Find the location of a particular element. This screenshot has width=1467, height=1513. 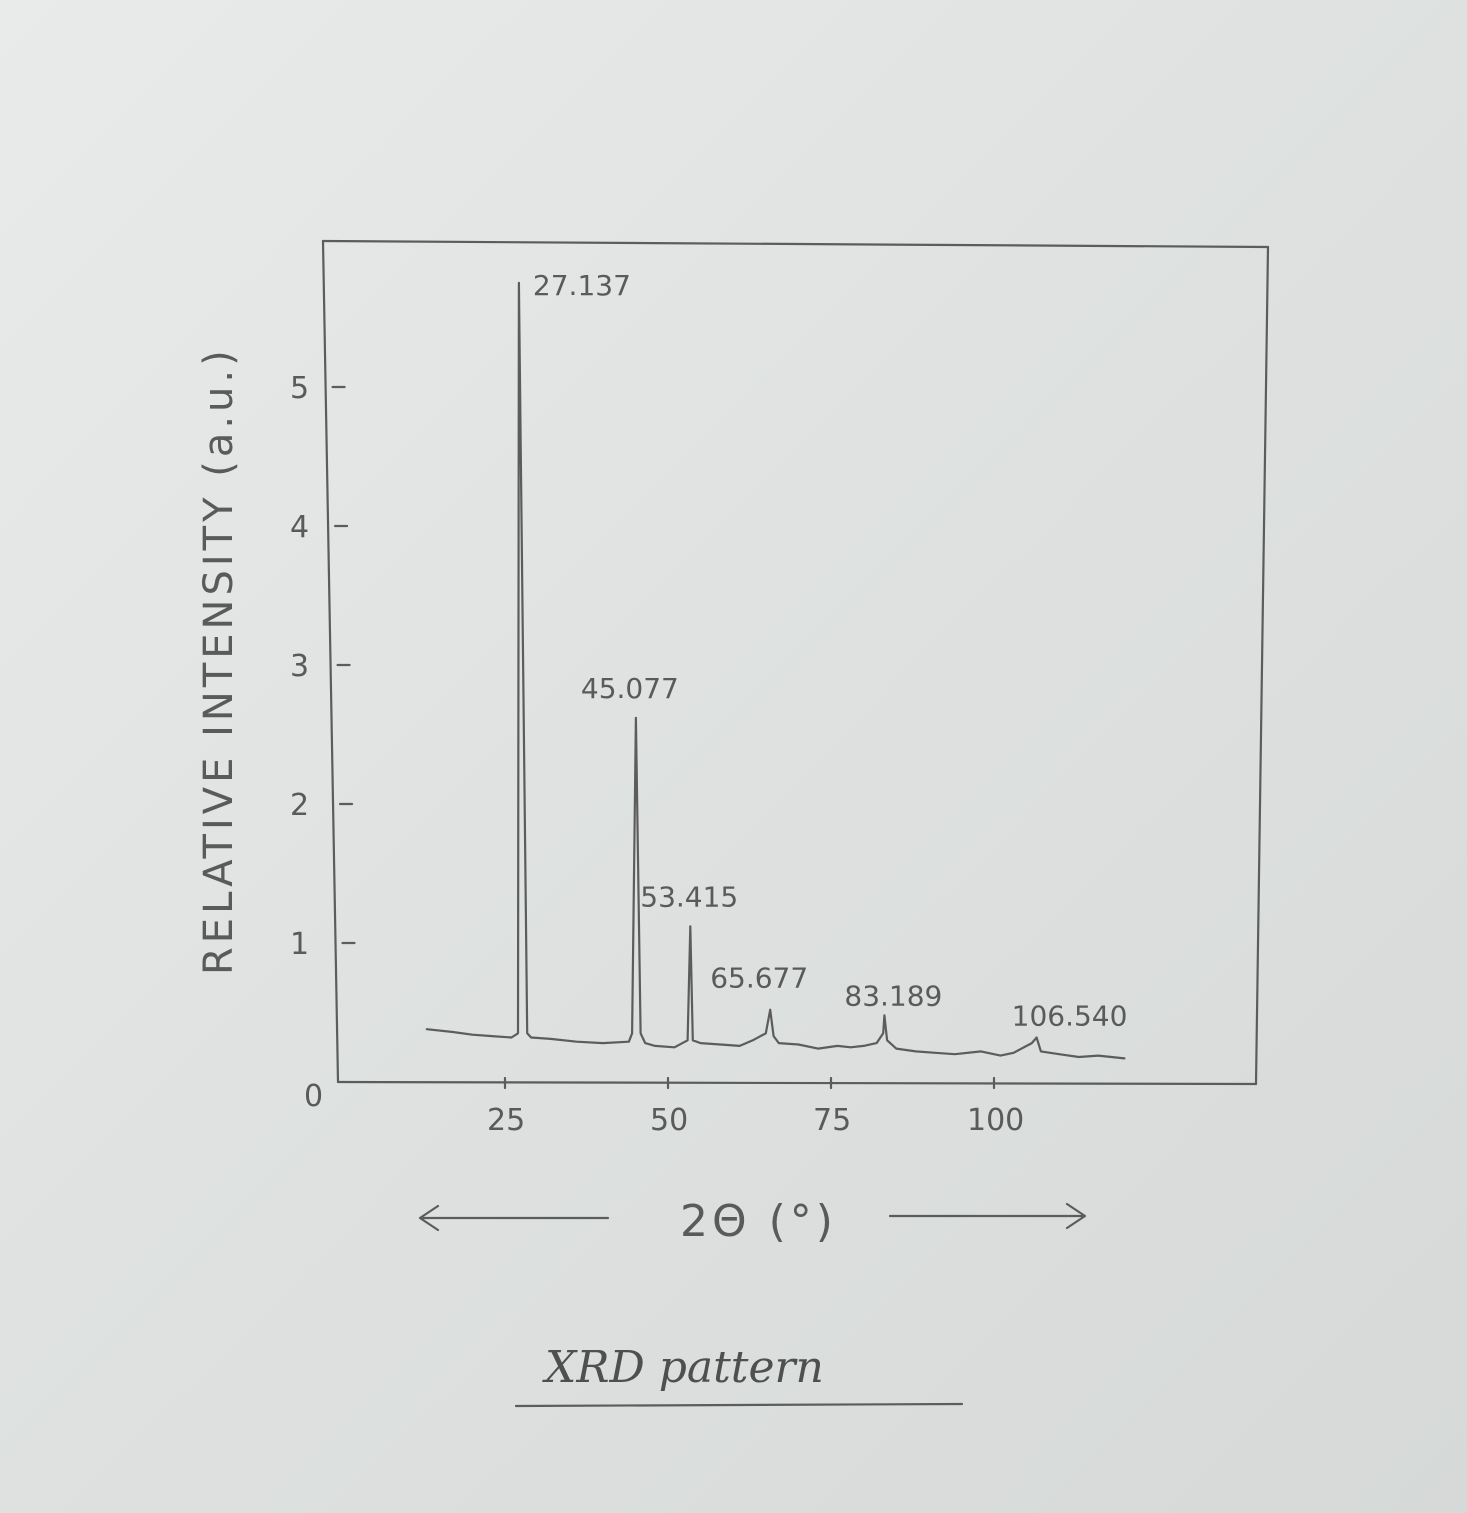

y-tick-label: 2 is located at coordinates (299, 805).